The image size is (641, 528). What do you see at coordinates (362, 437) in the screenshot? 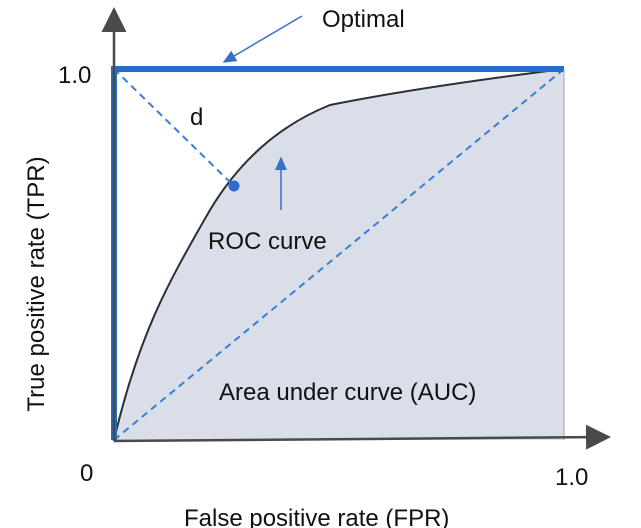
I see `x-axis` at bounding box center [362, 437].